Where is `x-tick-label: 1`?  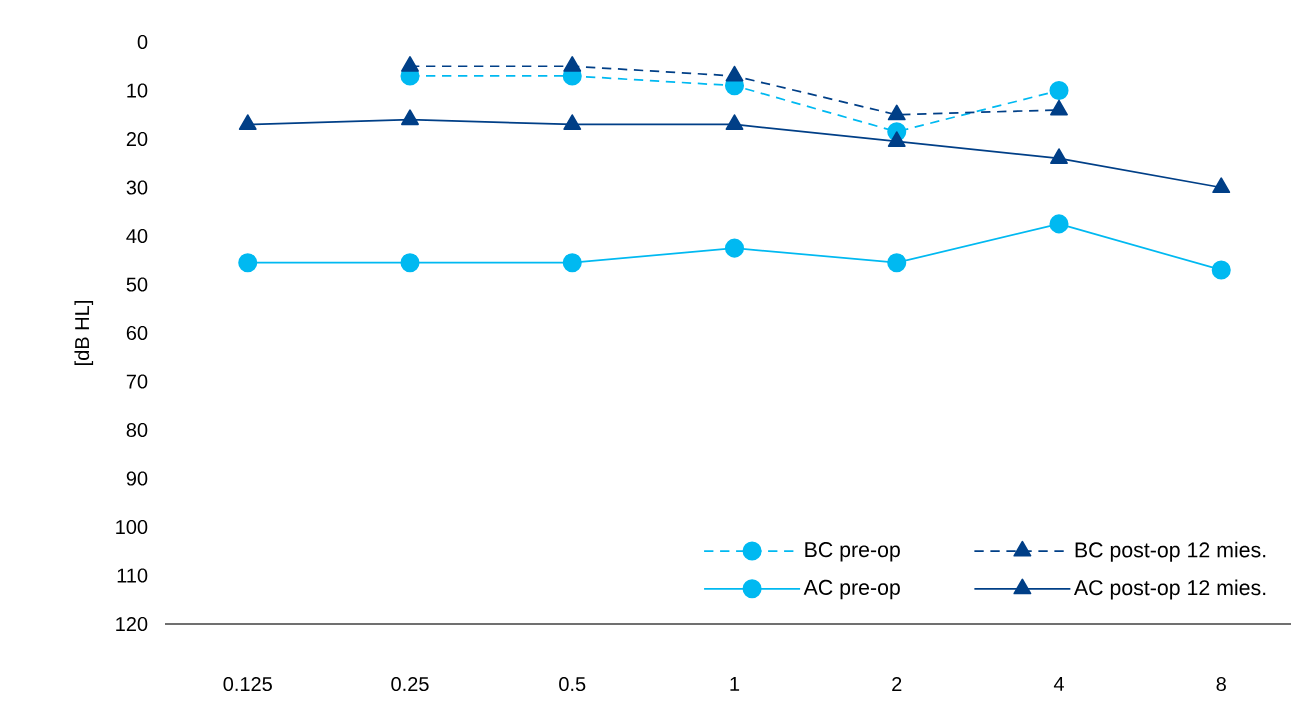
x-tick-label: 1 is located at coordinates (735, 683).